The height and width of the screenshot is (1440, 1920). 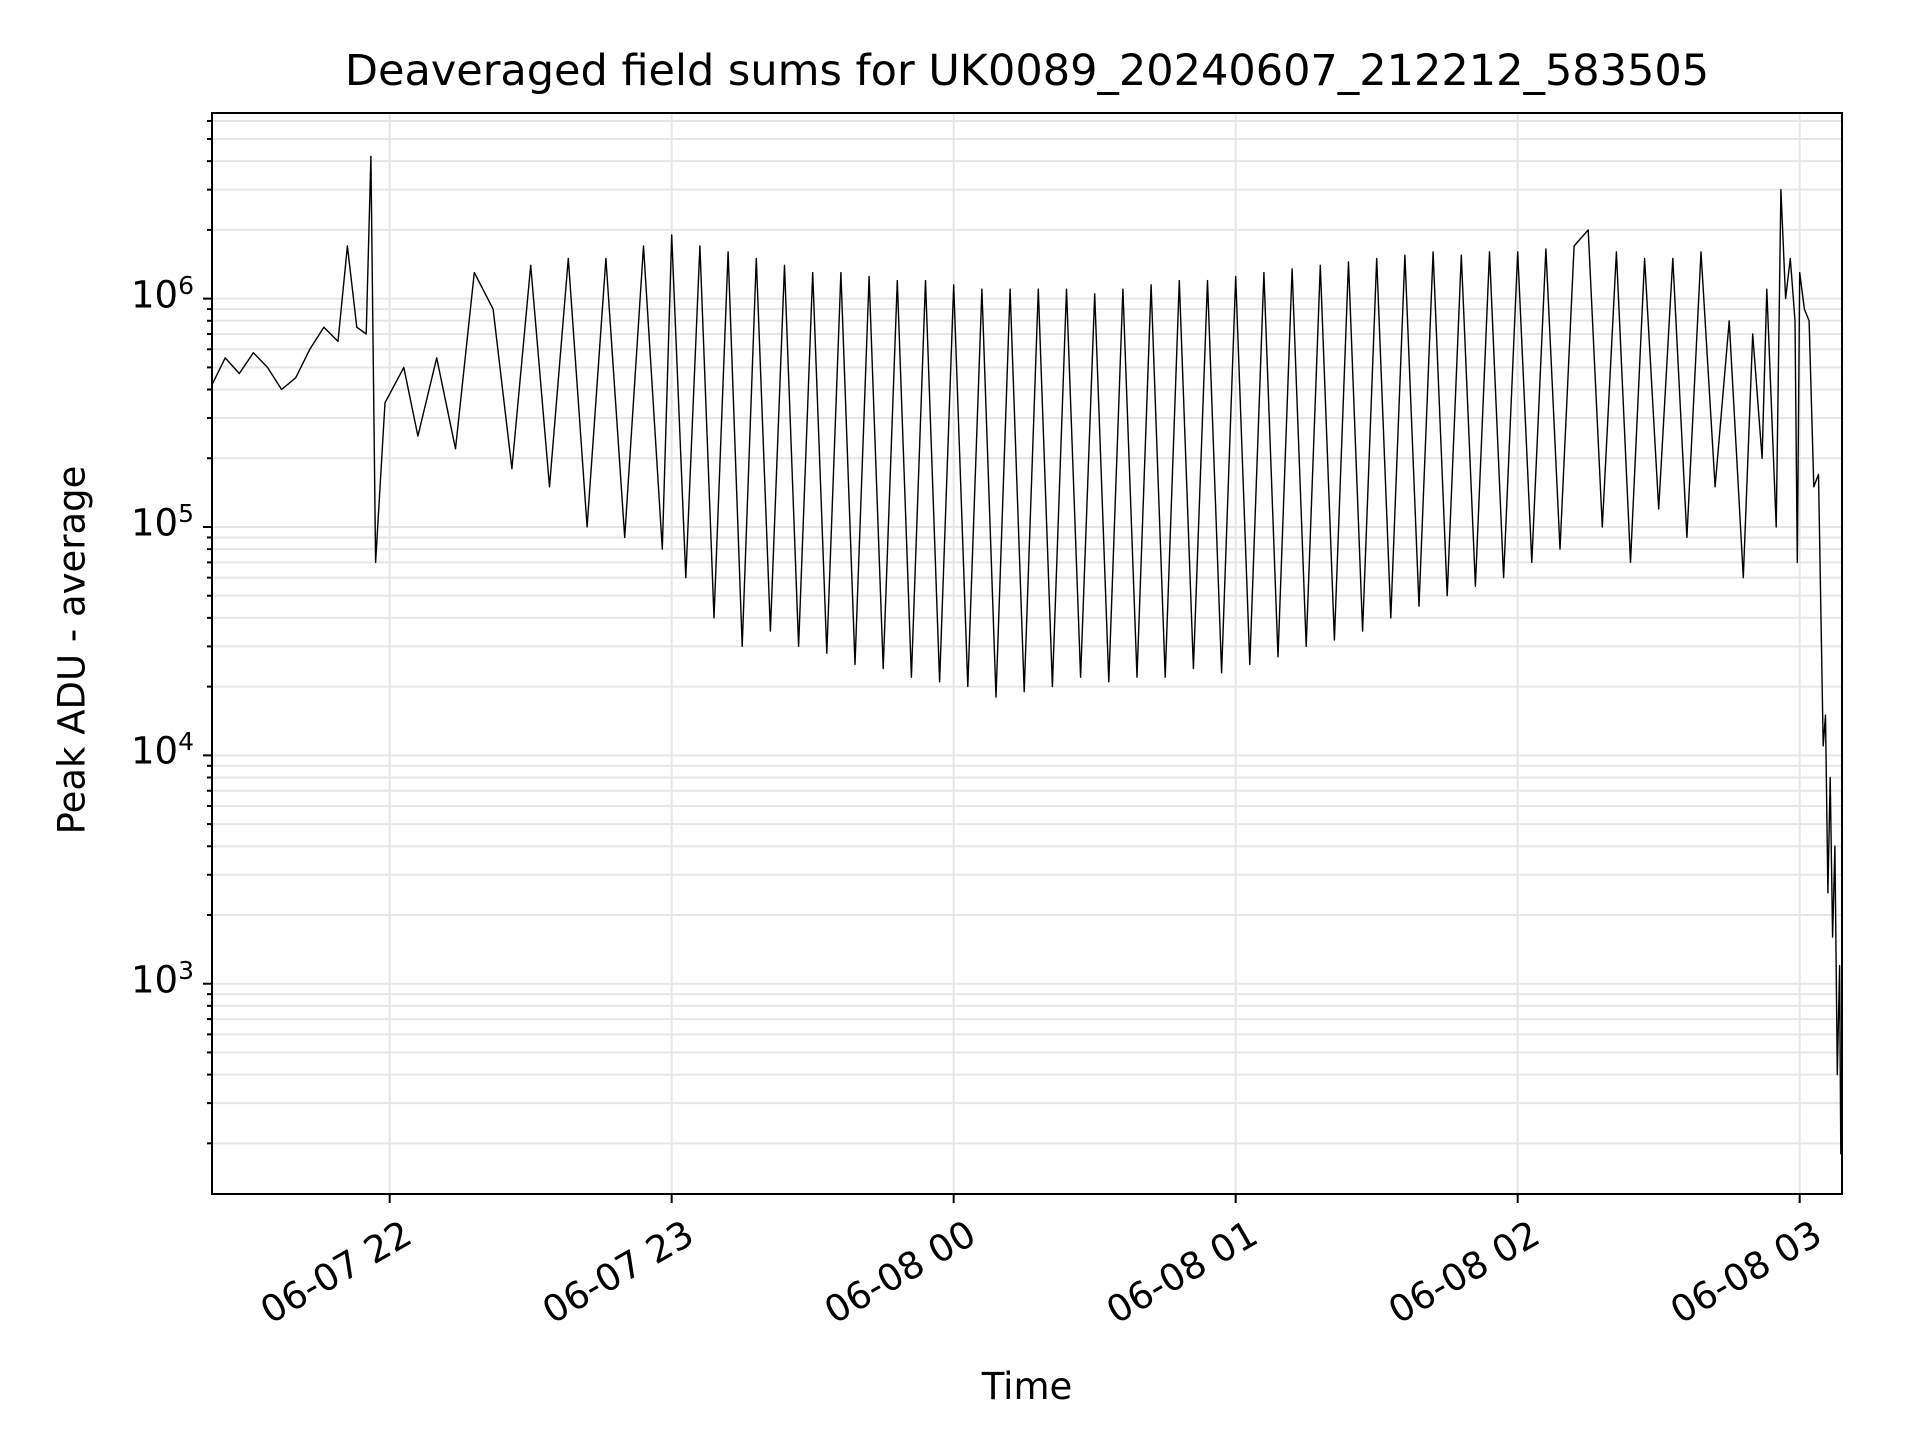 I want to click on y-tick-exponent: 5, so click(x=186, y=513).